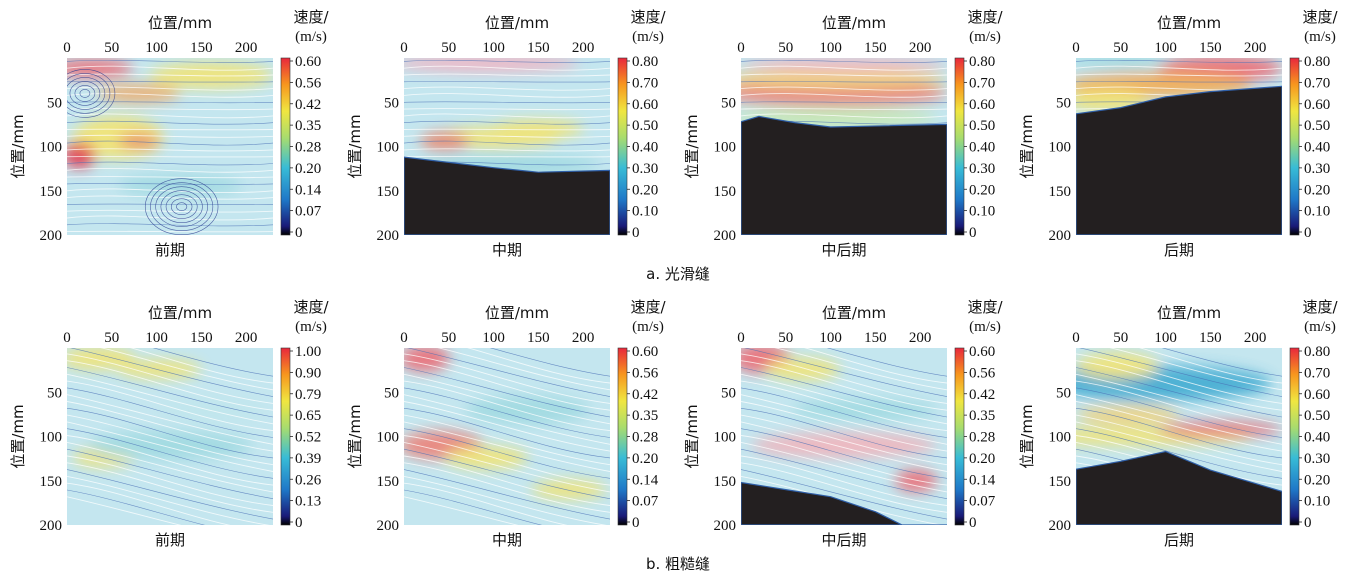 The width and height of the screenshot is (1356, 577). What do you see at coordinates (505, 423) in the screenshot?
I see `velocity-shading` at bounding box center [505, 423].